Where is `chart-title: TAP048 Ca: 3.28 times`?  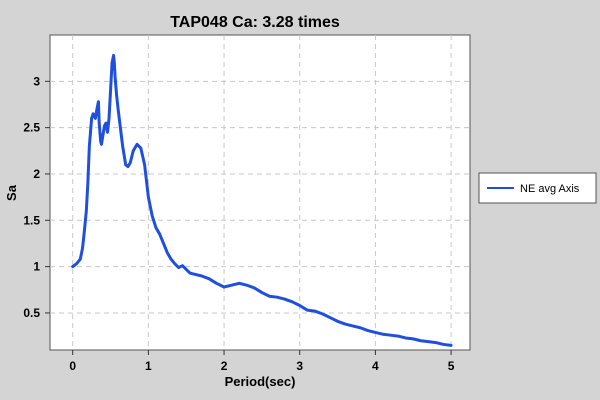 chart-title: TAP048 Ca: 3.28 times is located at coordinates (255, 22).